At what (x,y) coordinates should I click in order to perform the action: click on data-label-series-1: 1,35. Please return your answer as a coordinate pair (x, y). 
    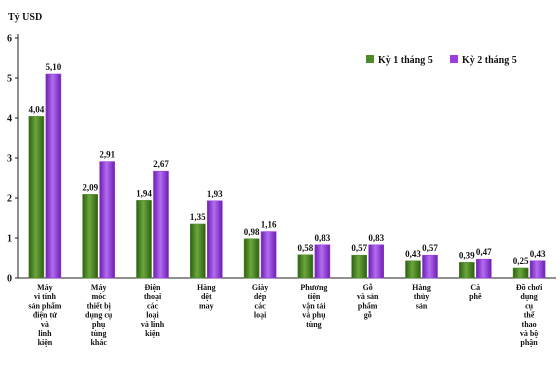
    Looking at the image, I should click on (198, 217).